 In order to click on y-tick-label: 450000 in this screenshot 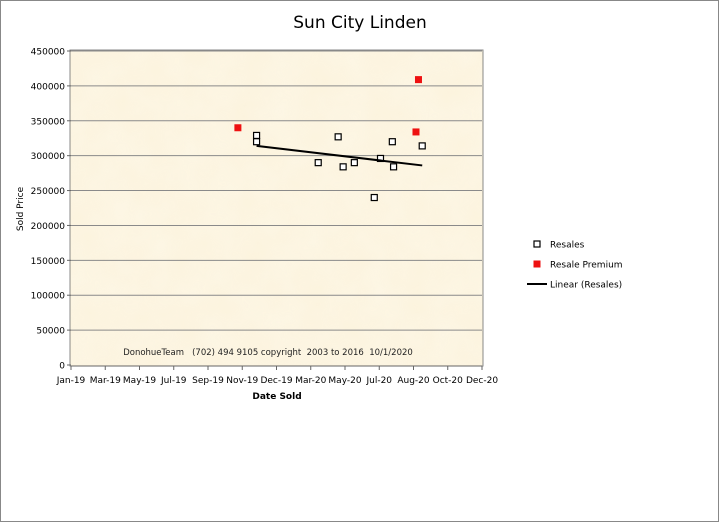, I will do `click(48, 53)`.